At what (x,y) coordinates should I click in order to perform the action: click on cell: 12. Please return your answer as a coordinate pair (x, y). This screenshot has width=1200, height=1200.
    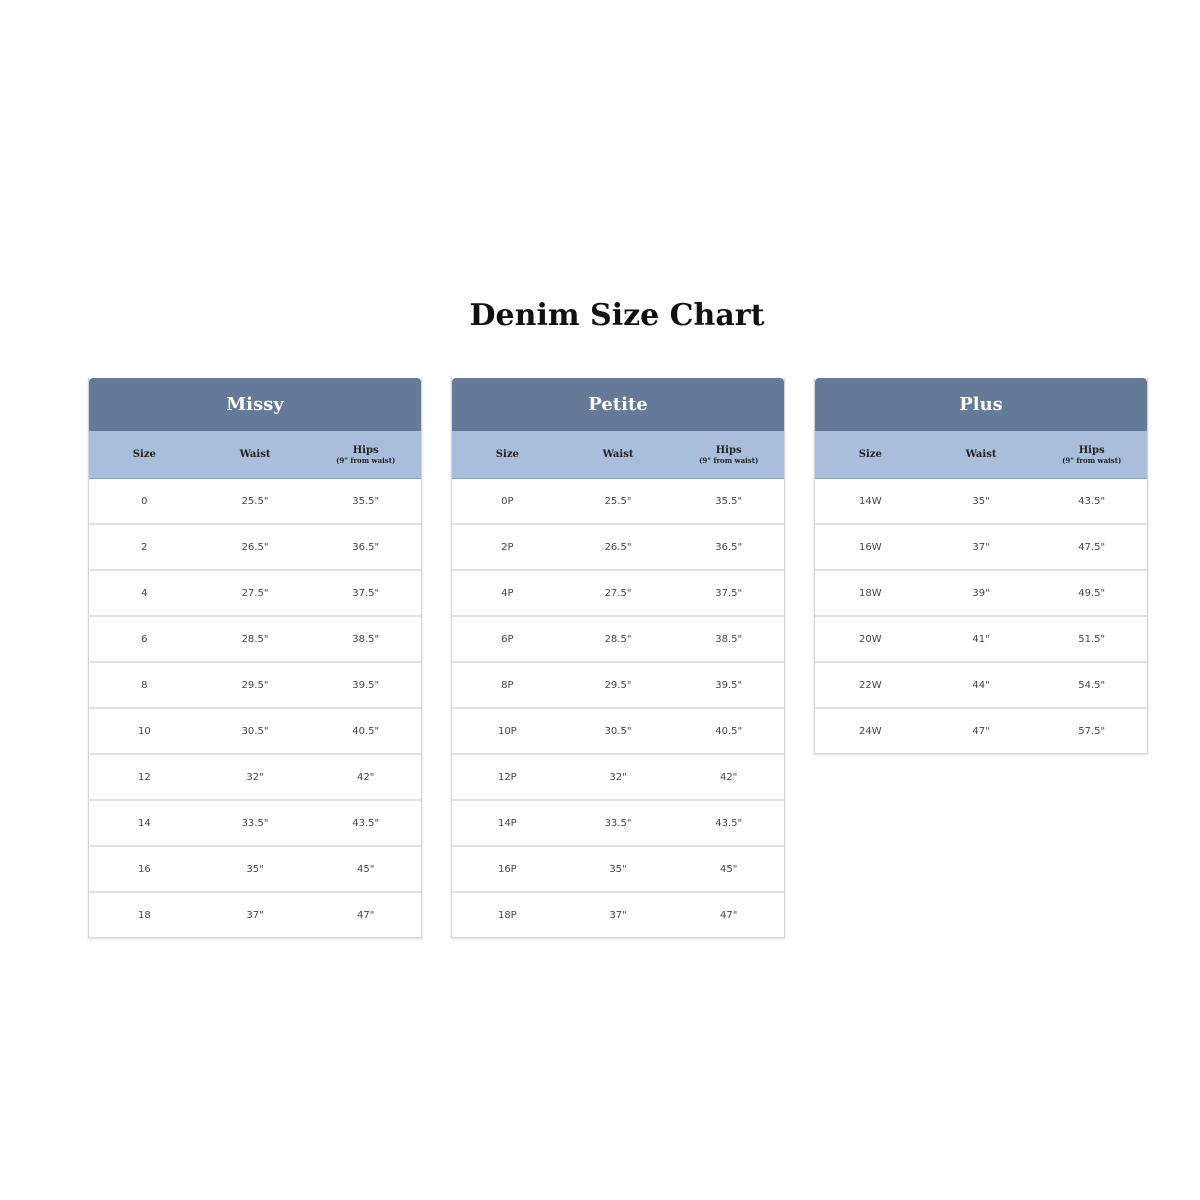
    Looking at the image, I should click on (144, 777).